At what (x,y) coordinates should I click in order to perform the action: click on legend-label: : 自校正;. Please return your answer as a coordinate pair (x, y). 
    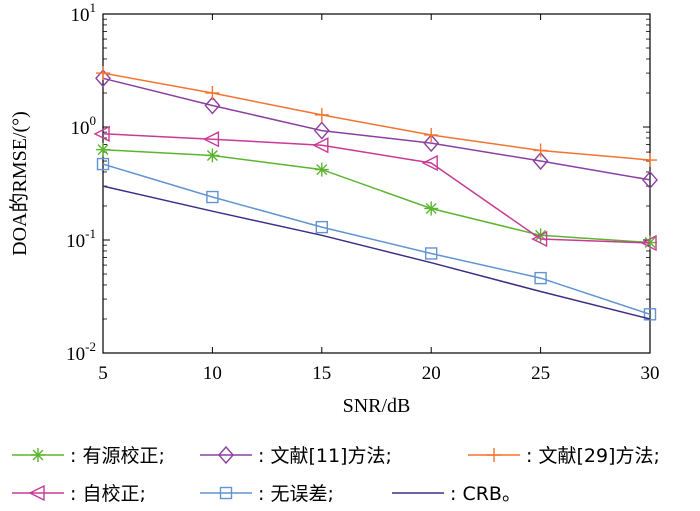
    Looking at the image, I should click on (108, 494).